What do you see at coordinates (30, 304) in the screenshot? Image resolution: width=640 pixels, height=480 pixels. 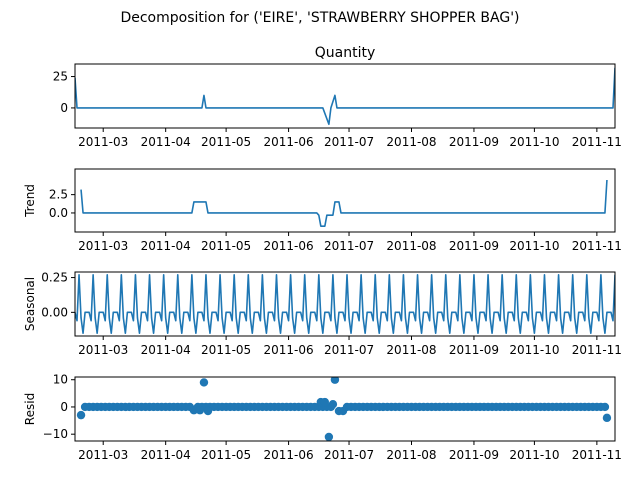 I see `y-axis-label: Seasonal` at bounding box center [30, 304].